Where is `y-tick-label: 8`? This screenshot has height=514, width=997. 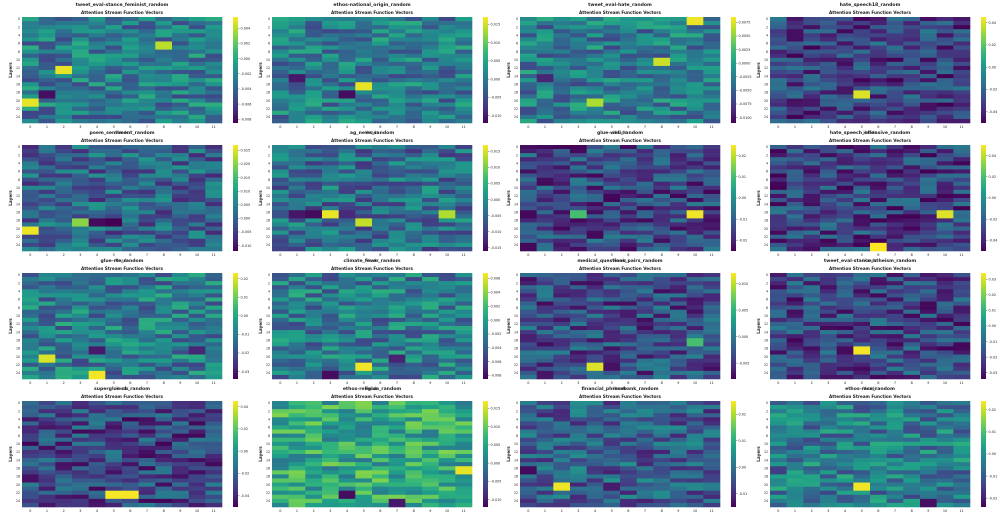 y-tick-label: 8 is located at coordinates (19, 180).